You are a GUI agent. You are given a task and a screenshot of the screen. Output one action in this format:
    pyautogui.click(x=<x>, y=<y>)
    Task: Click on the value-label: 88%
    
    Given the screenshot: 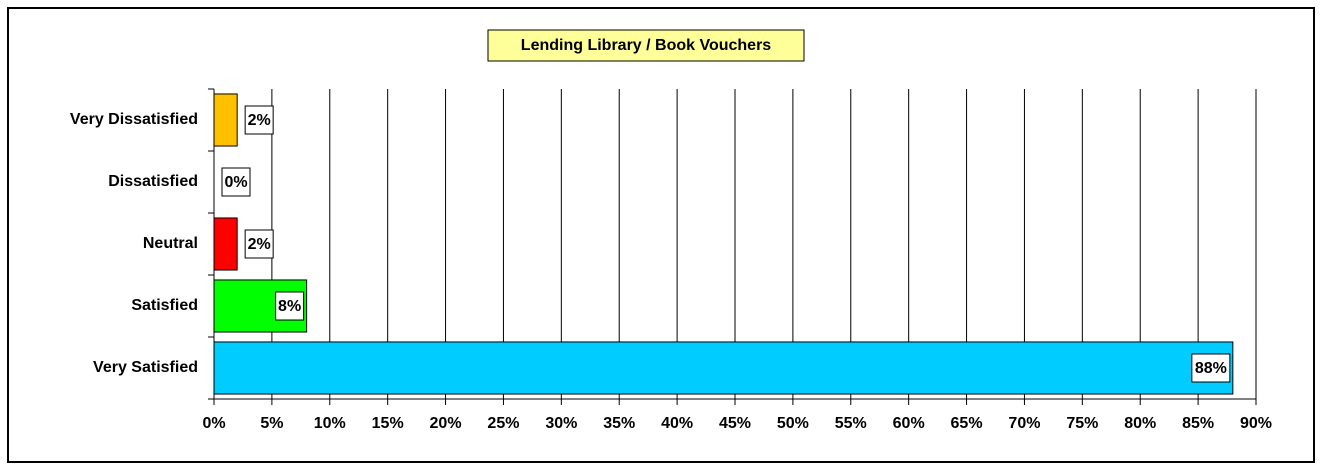 What is the action you would take?
    pyautogui.click(x=1211, y=368)
    